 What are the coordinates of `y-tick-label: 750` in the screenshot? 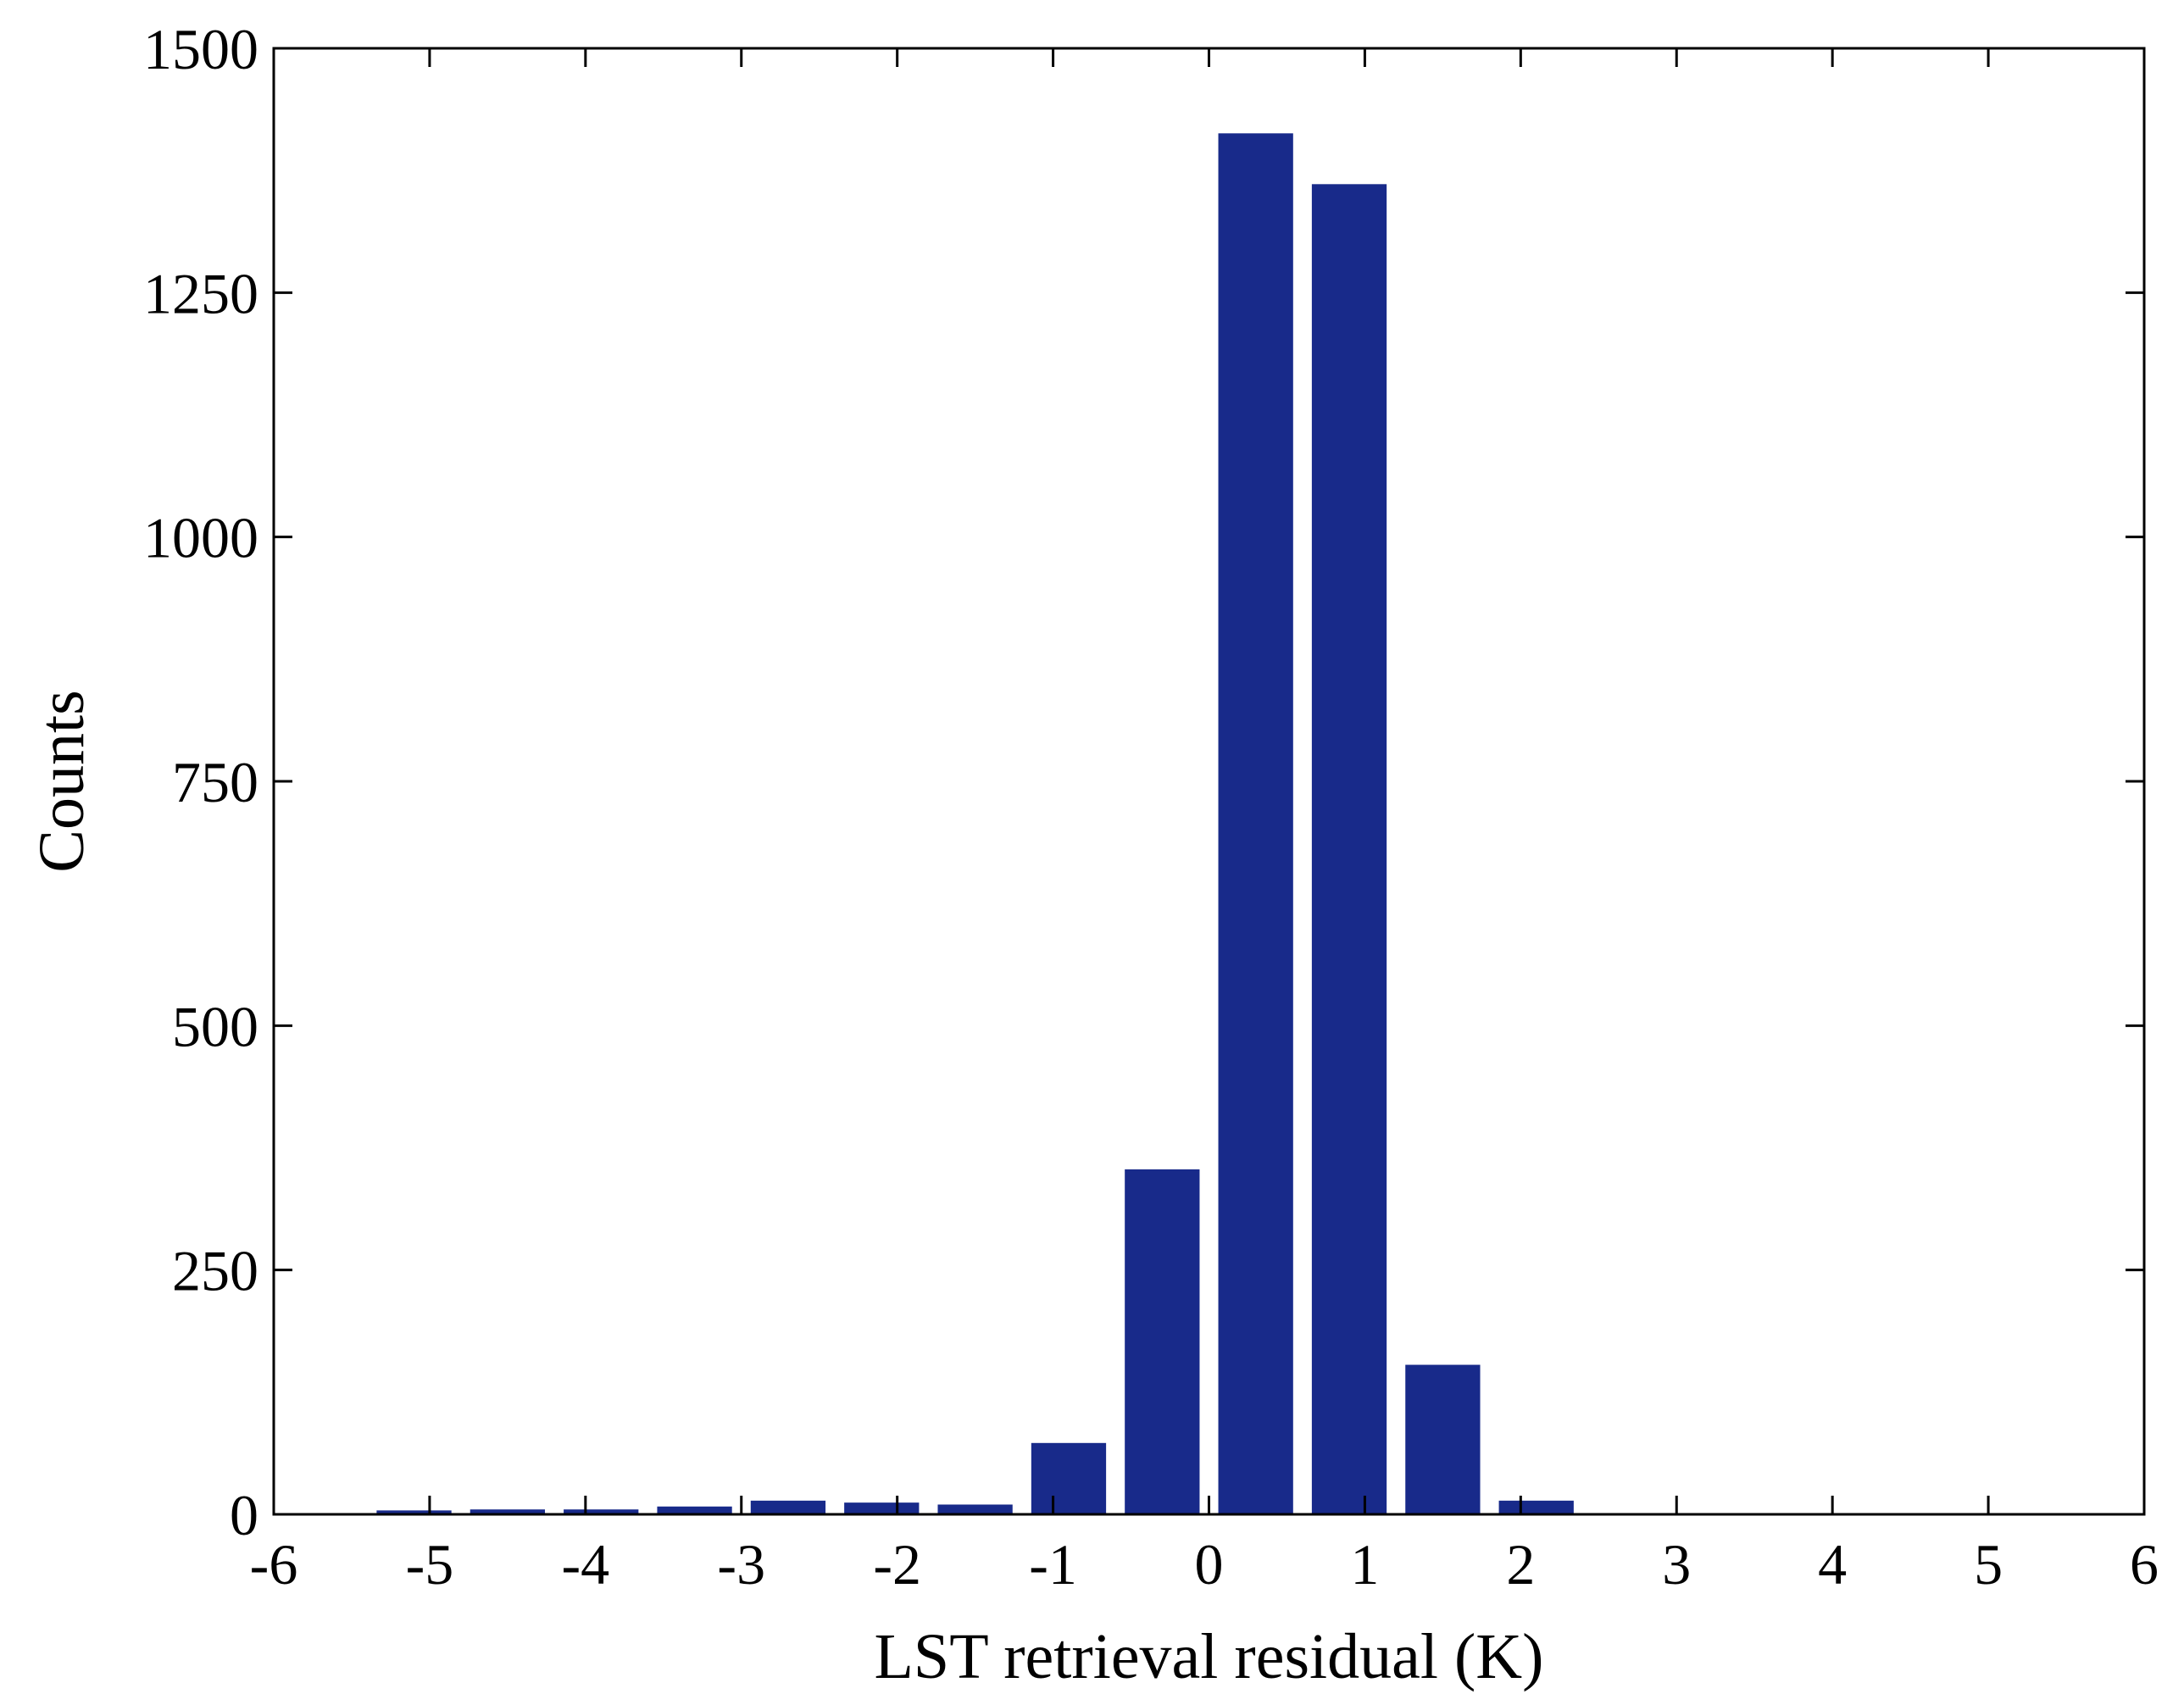 It's located at (215, 782).